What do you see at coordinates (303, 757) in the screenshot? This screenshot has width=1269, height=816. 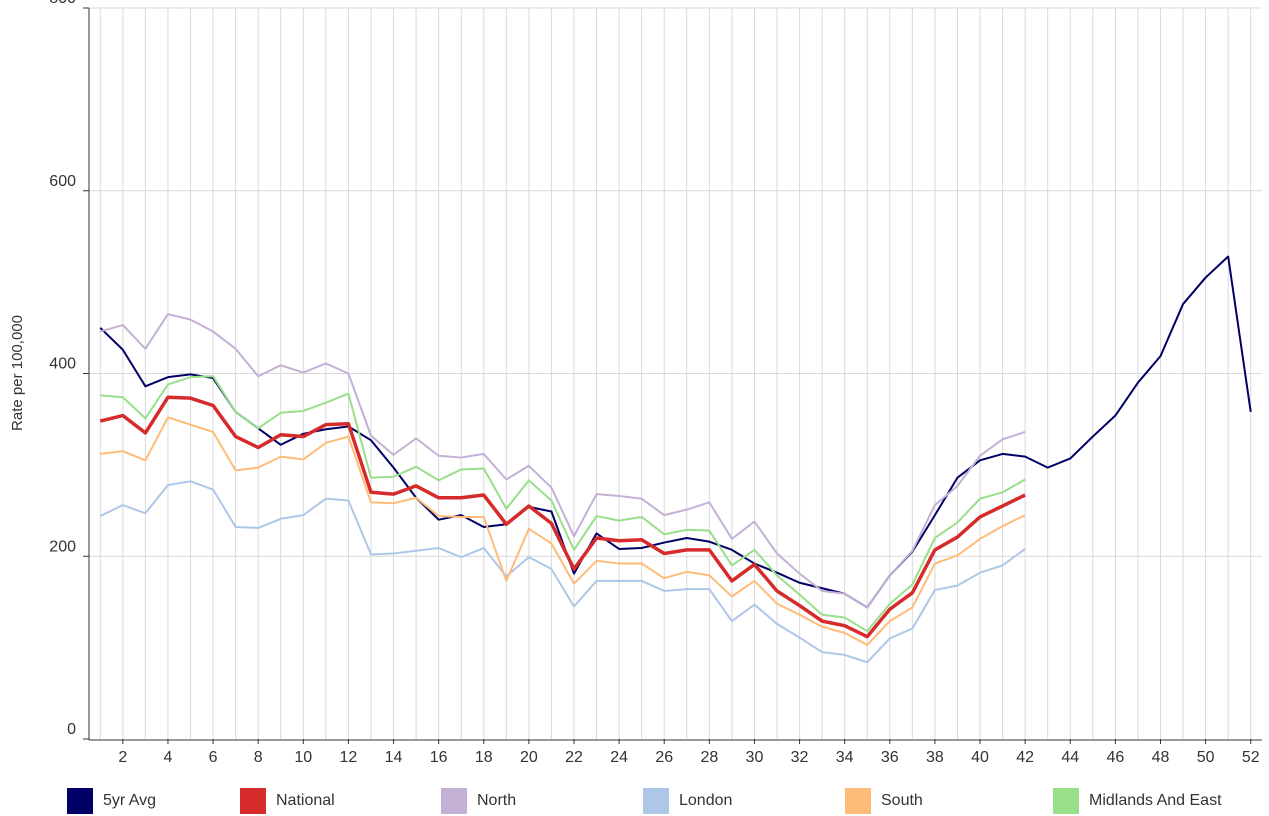 I see `x-tick-label: 10` at bounding box center [303, 757].